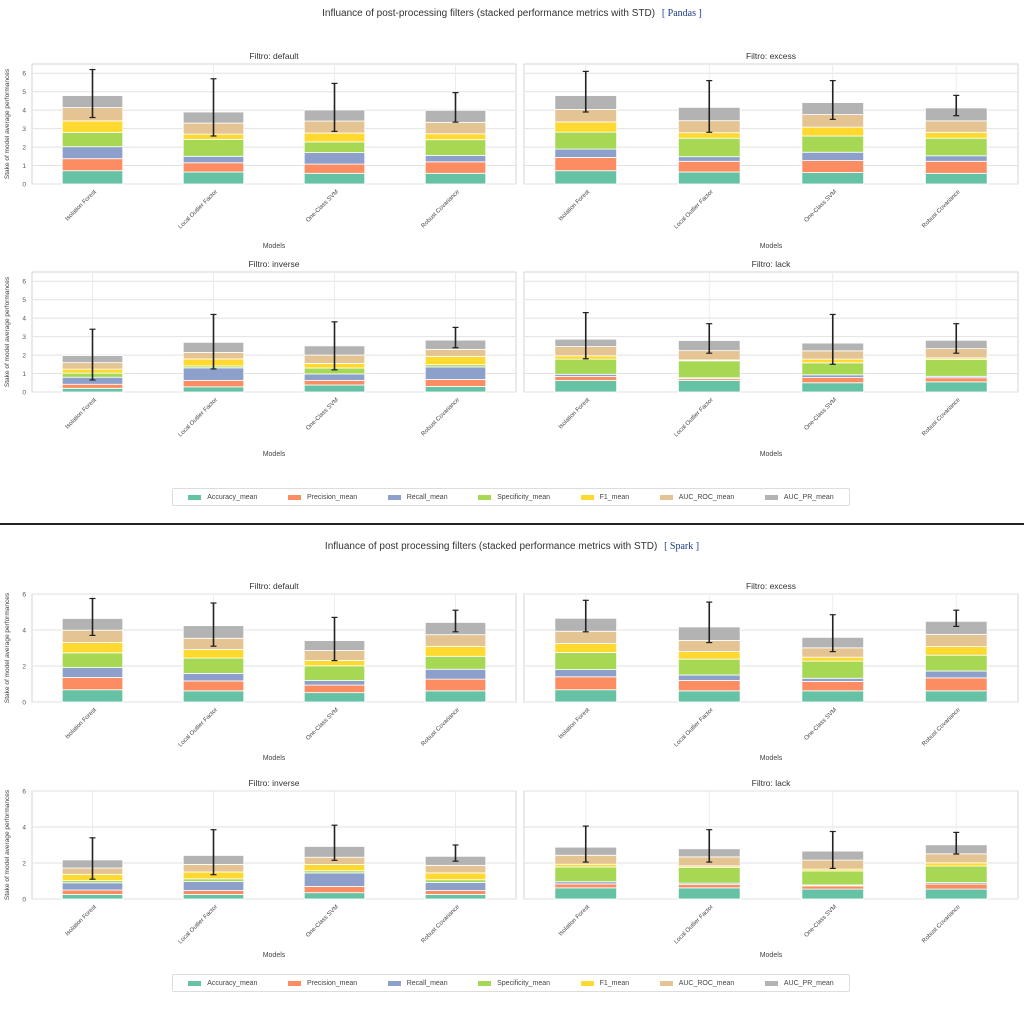 The width and height of the screenshot is (1024, 1010). Describe the element at coordinates (7, 331) in the screenshot. I see `y-axis-label: Stake of model average performances` at that location.